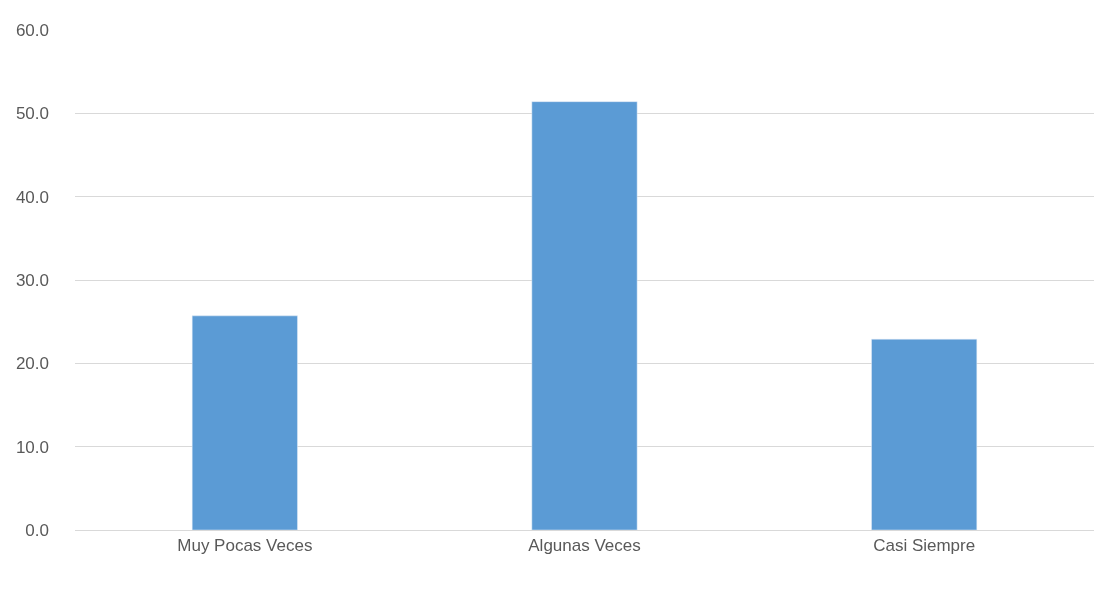  What do you see at coordinates (32, 364) in the screenshot?
I see `y-tick-label: 20.0` at bounding box center [32, 364].